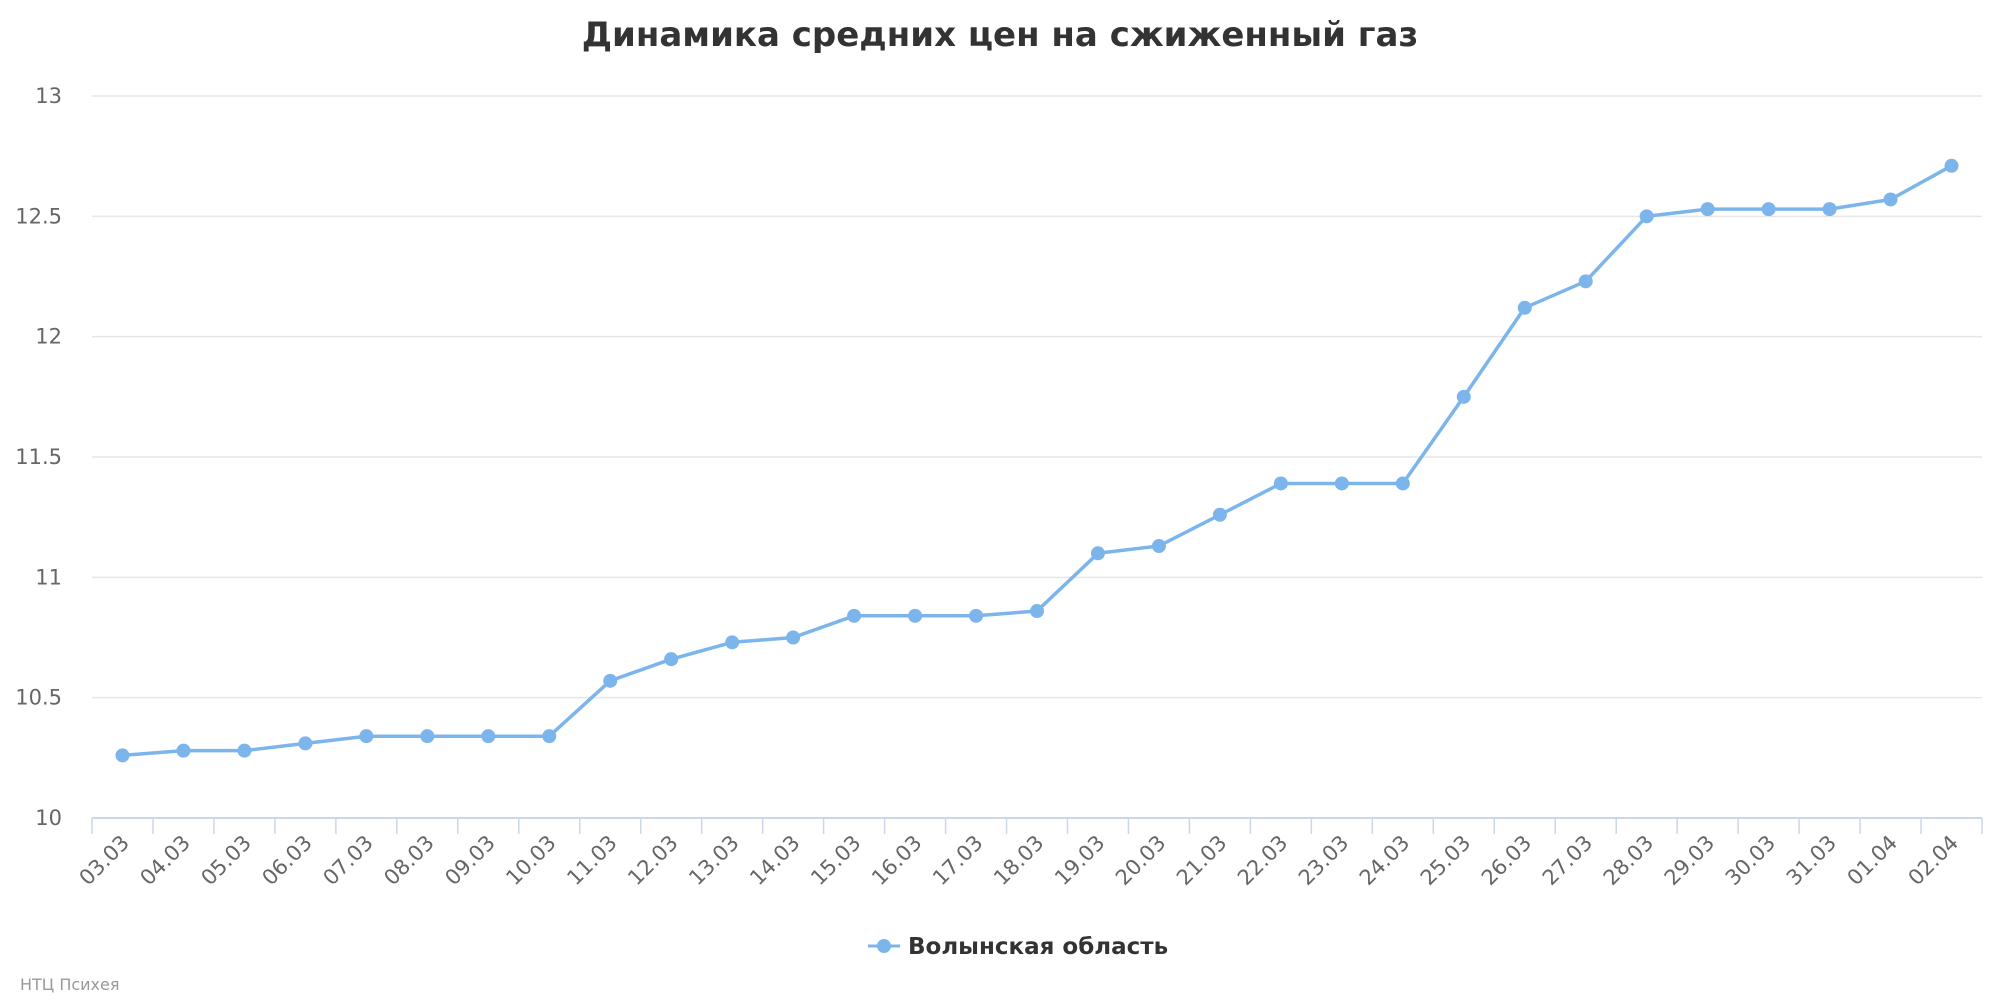 This screenshot has height=1000, width=2000. Describe the element at coordinates (1628, 860) in the screenshot. I see `x-tick-label: 28.03` at that location.